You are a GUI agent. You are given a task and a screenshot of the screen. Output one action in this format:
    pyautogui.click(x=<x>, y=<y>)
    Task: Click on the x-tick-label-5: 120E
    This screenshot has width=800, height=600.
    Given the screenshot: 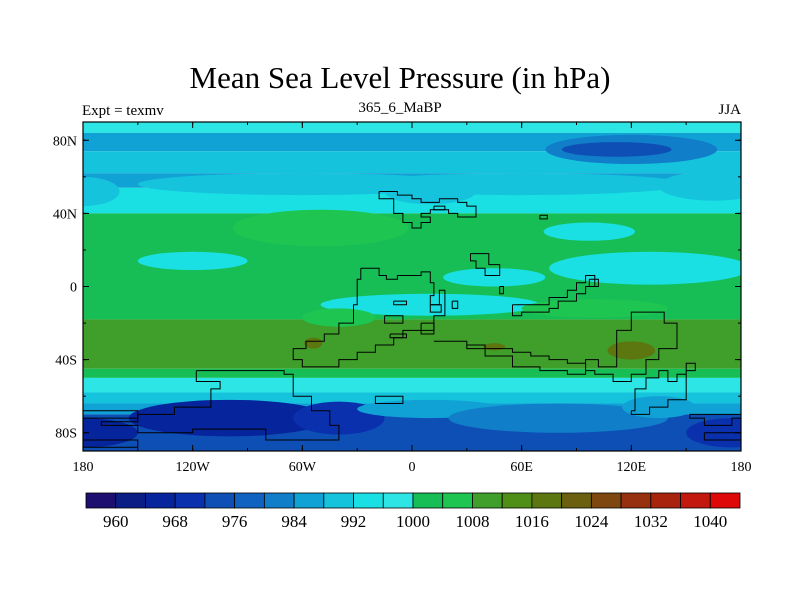 What is the action you would take?
    pyautogui.click(x=632, y=467)
    